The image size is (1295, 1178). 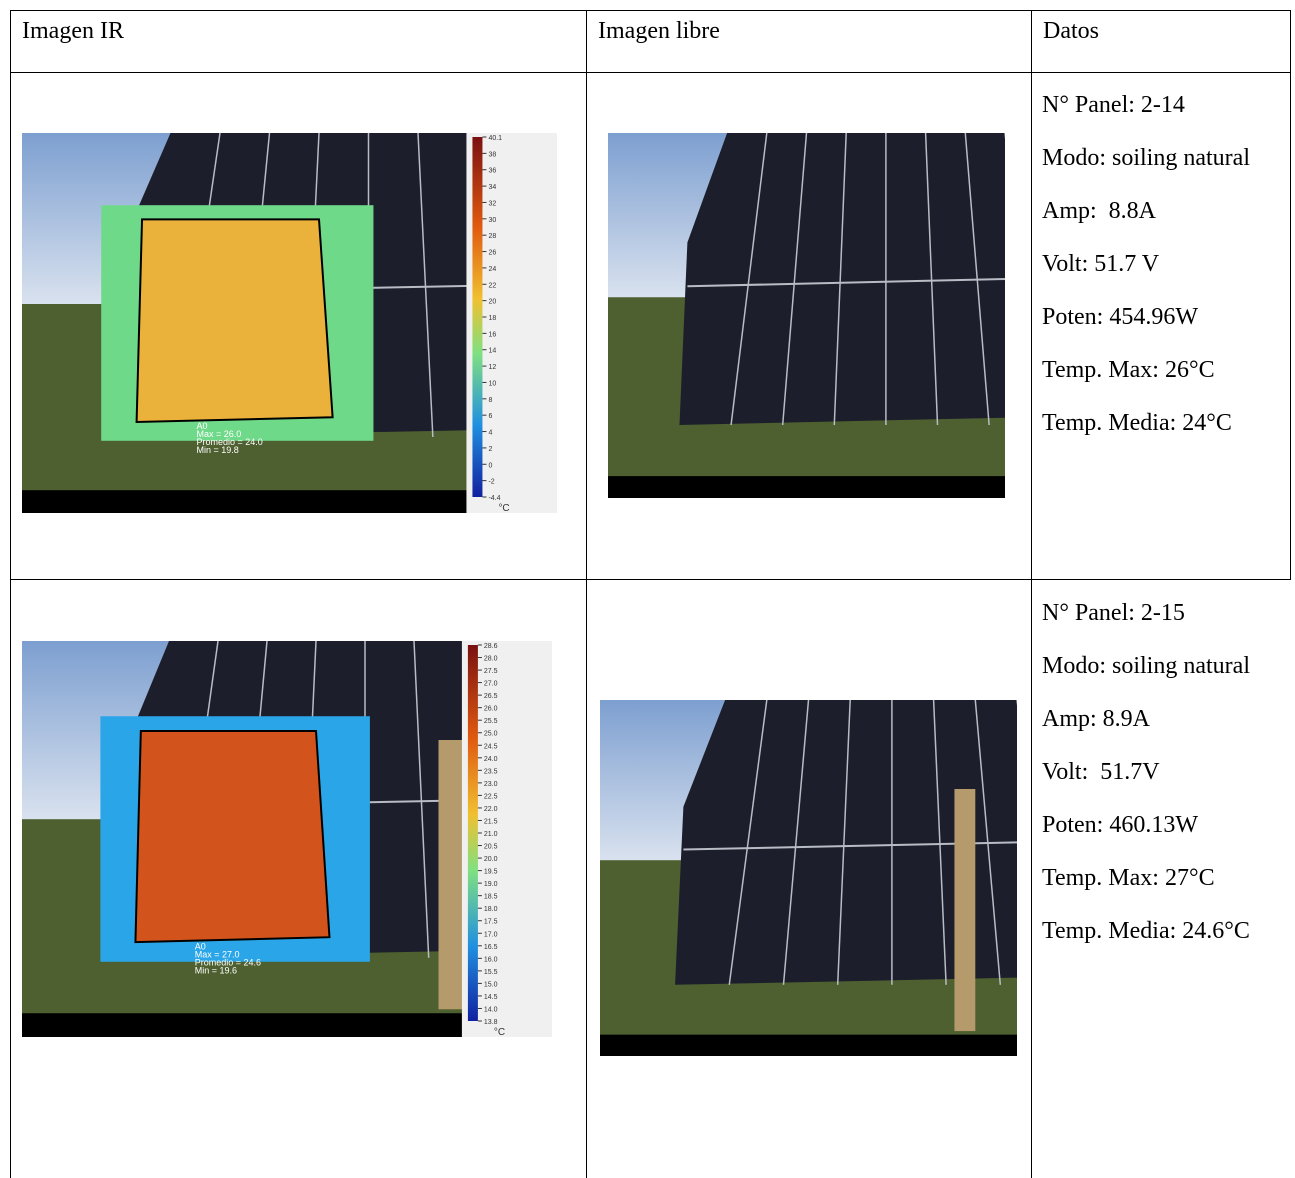 What do you see at coordinates (1113, 105) in the screenshot?
I see `data-line: N° Panel: 2-14` at bounding box center [1113, 105].